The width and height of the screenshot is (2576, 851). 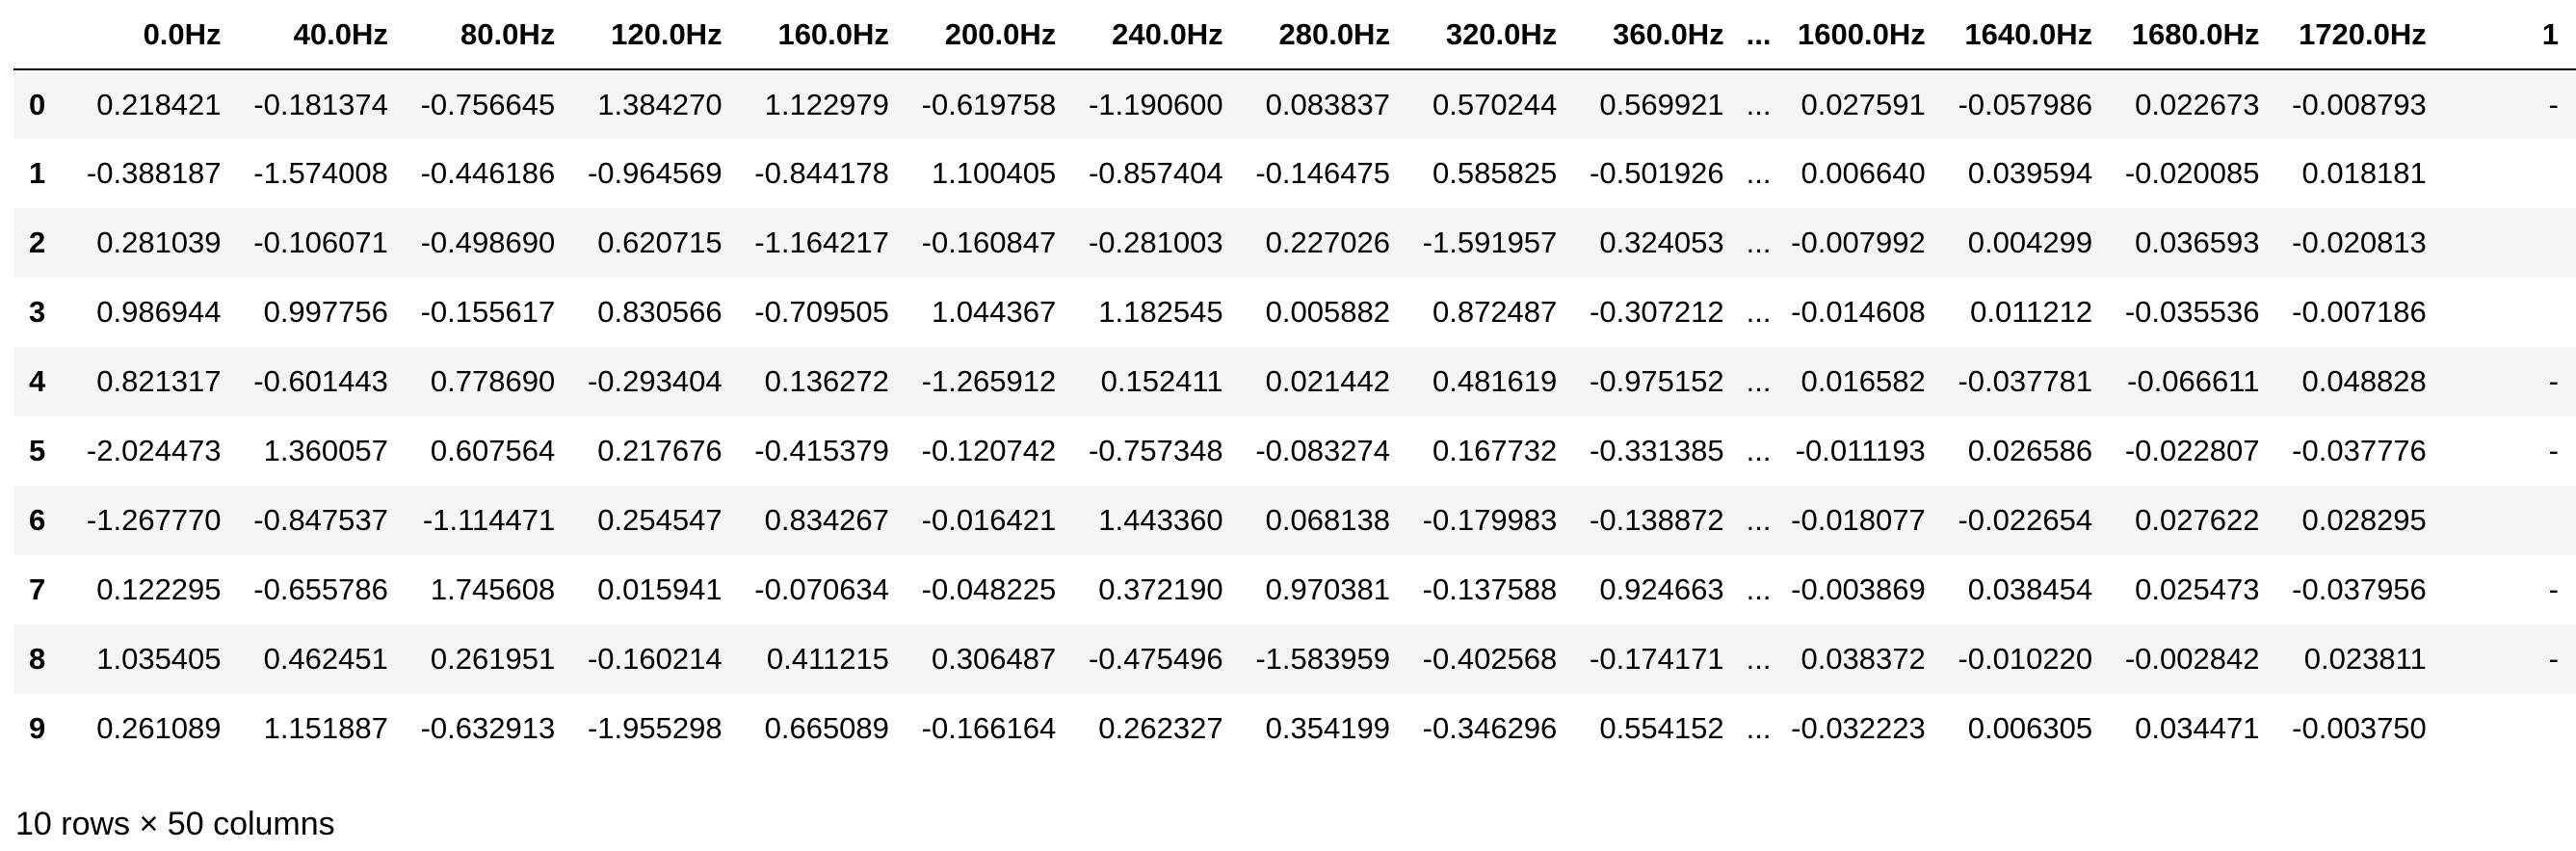 I want to click on table-cell: -0.010220, so click(x=2027, y=660).